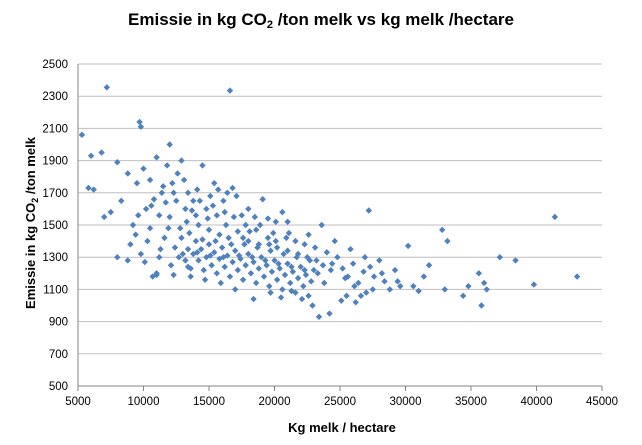 The height and width of the screenshot is (445, 642). What do you see at coordinates (209, 402) in the screenshot?
I see `x-tick-label: 15000` at bounding box center [209, 402].